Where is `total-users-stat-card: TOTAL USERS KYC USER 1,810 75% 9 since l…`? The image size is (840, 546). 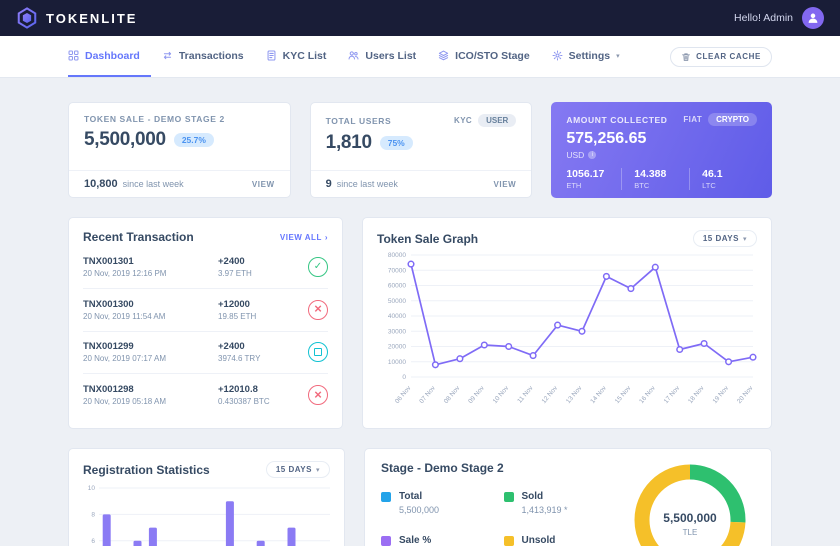 total-users-stat-card: TOTAL USERS KYC USER 1,810 75% 9 since l… is located at coordinates (421, 150).